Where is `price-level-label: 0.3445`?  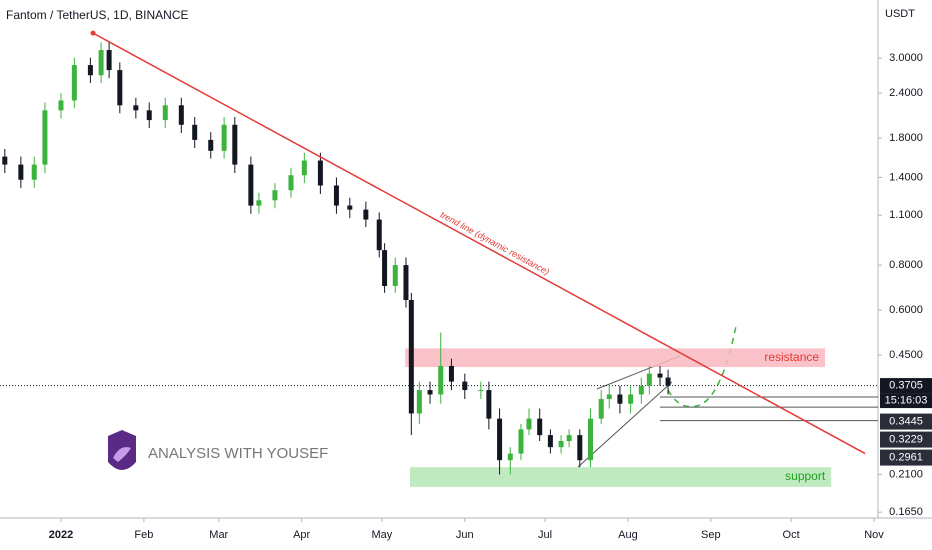
price-level-label: 0.3445 is located at coordinates (906, 421).